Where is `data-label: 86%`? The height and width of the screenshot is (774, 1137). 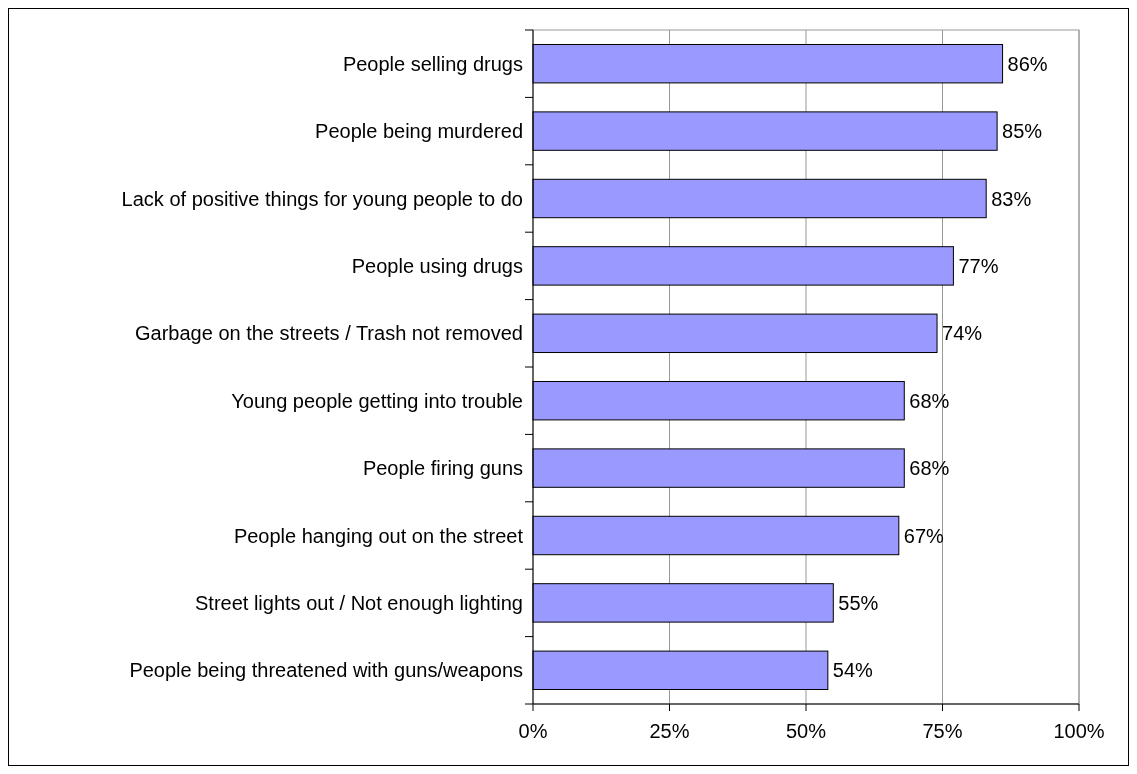 data-label: 86% is located at coordinates (1027, 63).